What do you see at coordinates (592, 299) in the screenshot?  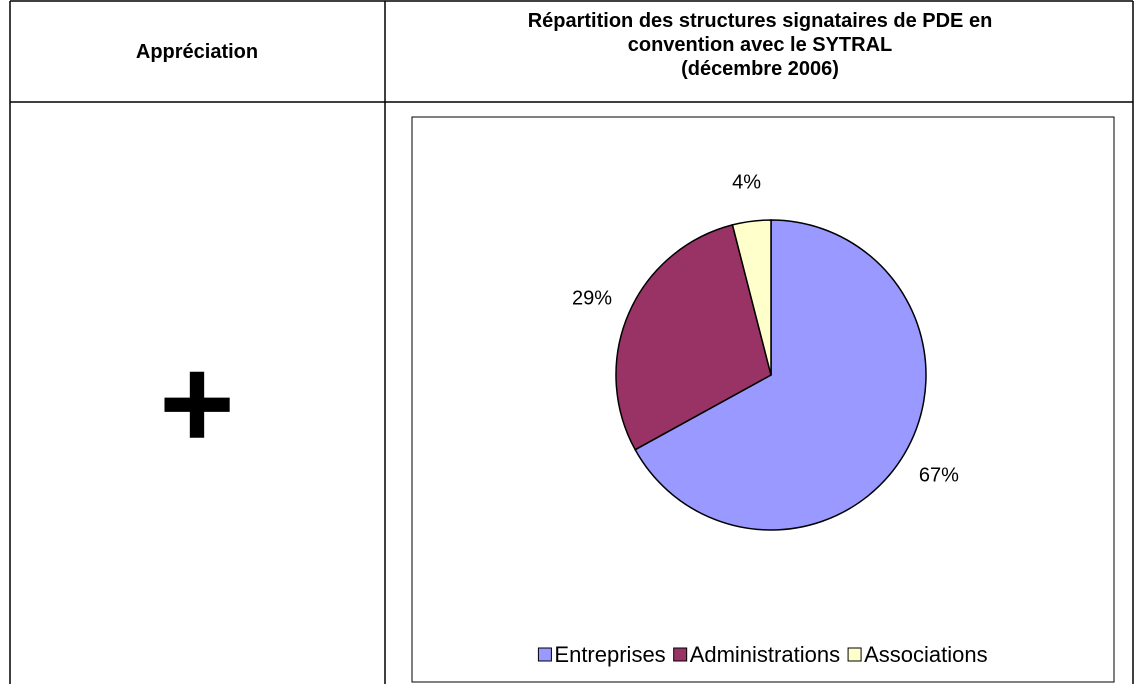 I see `data-label: 29%` at bounding box center [592, 299].